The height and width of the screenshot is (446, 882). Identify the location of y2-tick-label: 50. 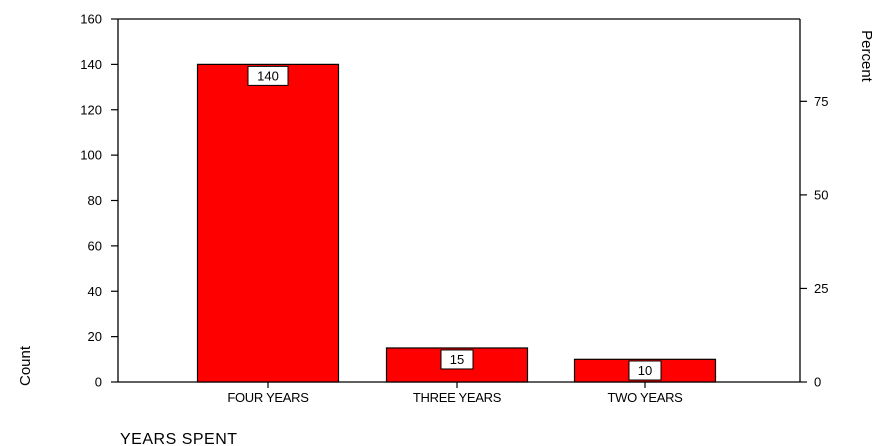
(821, 194).